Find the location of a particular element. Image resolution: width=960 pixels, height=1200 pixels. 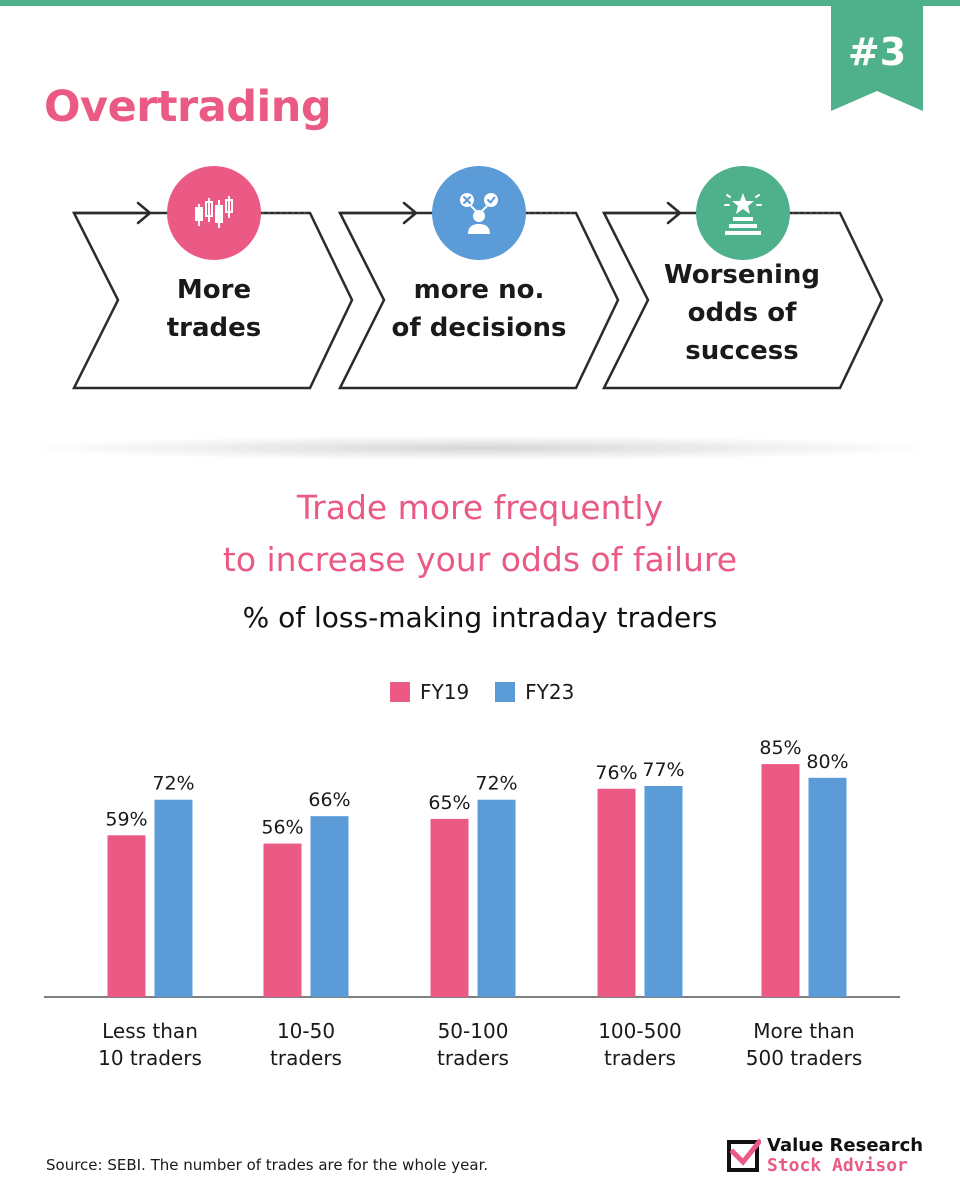

step-1-line-1: More is located at coordinates (214, 290).